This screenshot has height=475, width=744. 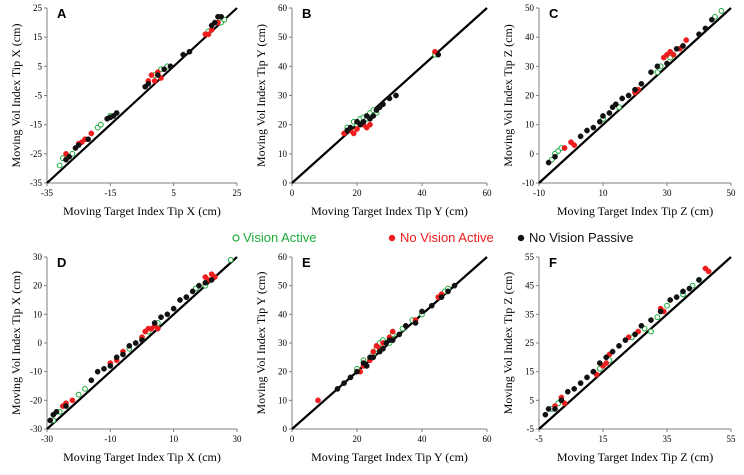 What do you see at coordinates (36, 183) in the screenshot?
I see `y-tick-label: -35` at bounding box center [36, 183].